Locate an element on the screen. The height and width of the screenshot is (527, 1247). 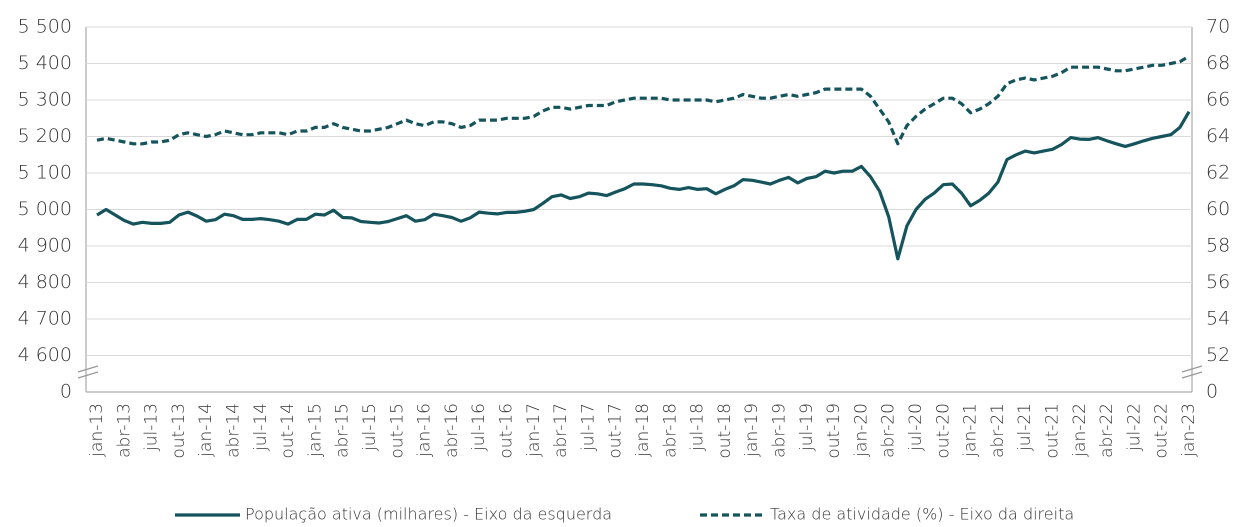
axis-break is located at coordinates (640, 372).